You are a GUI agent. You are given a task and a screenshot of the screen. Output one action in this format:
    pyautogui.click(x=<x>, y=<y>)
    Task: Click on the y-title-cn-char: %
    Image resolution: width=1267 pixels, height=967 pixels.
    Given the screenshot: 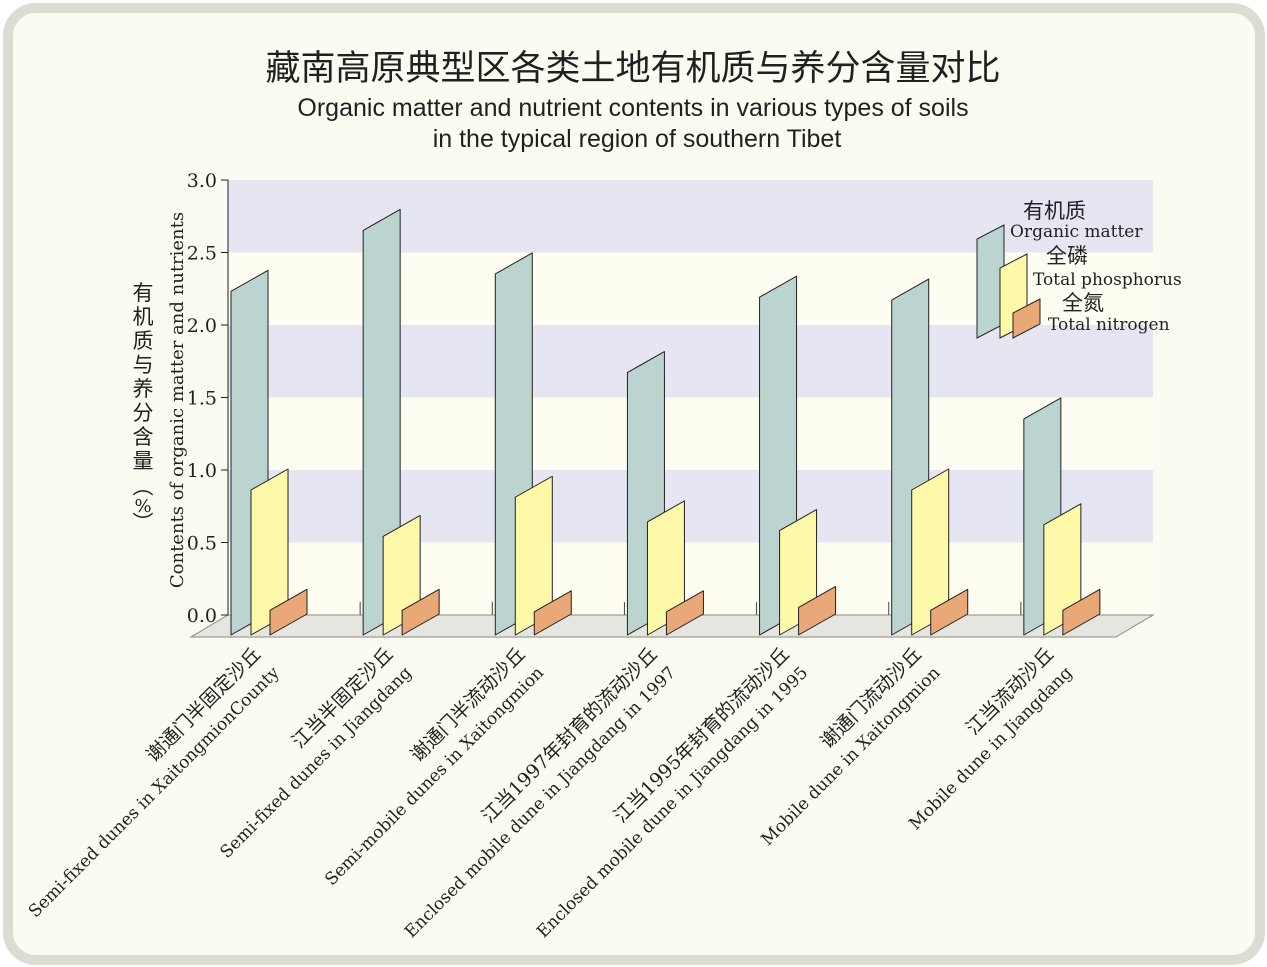 What is the action you would take?
    pyautogui.click(x=142, y=506)
    